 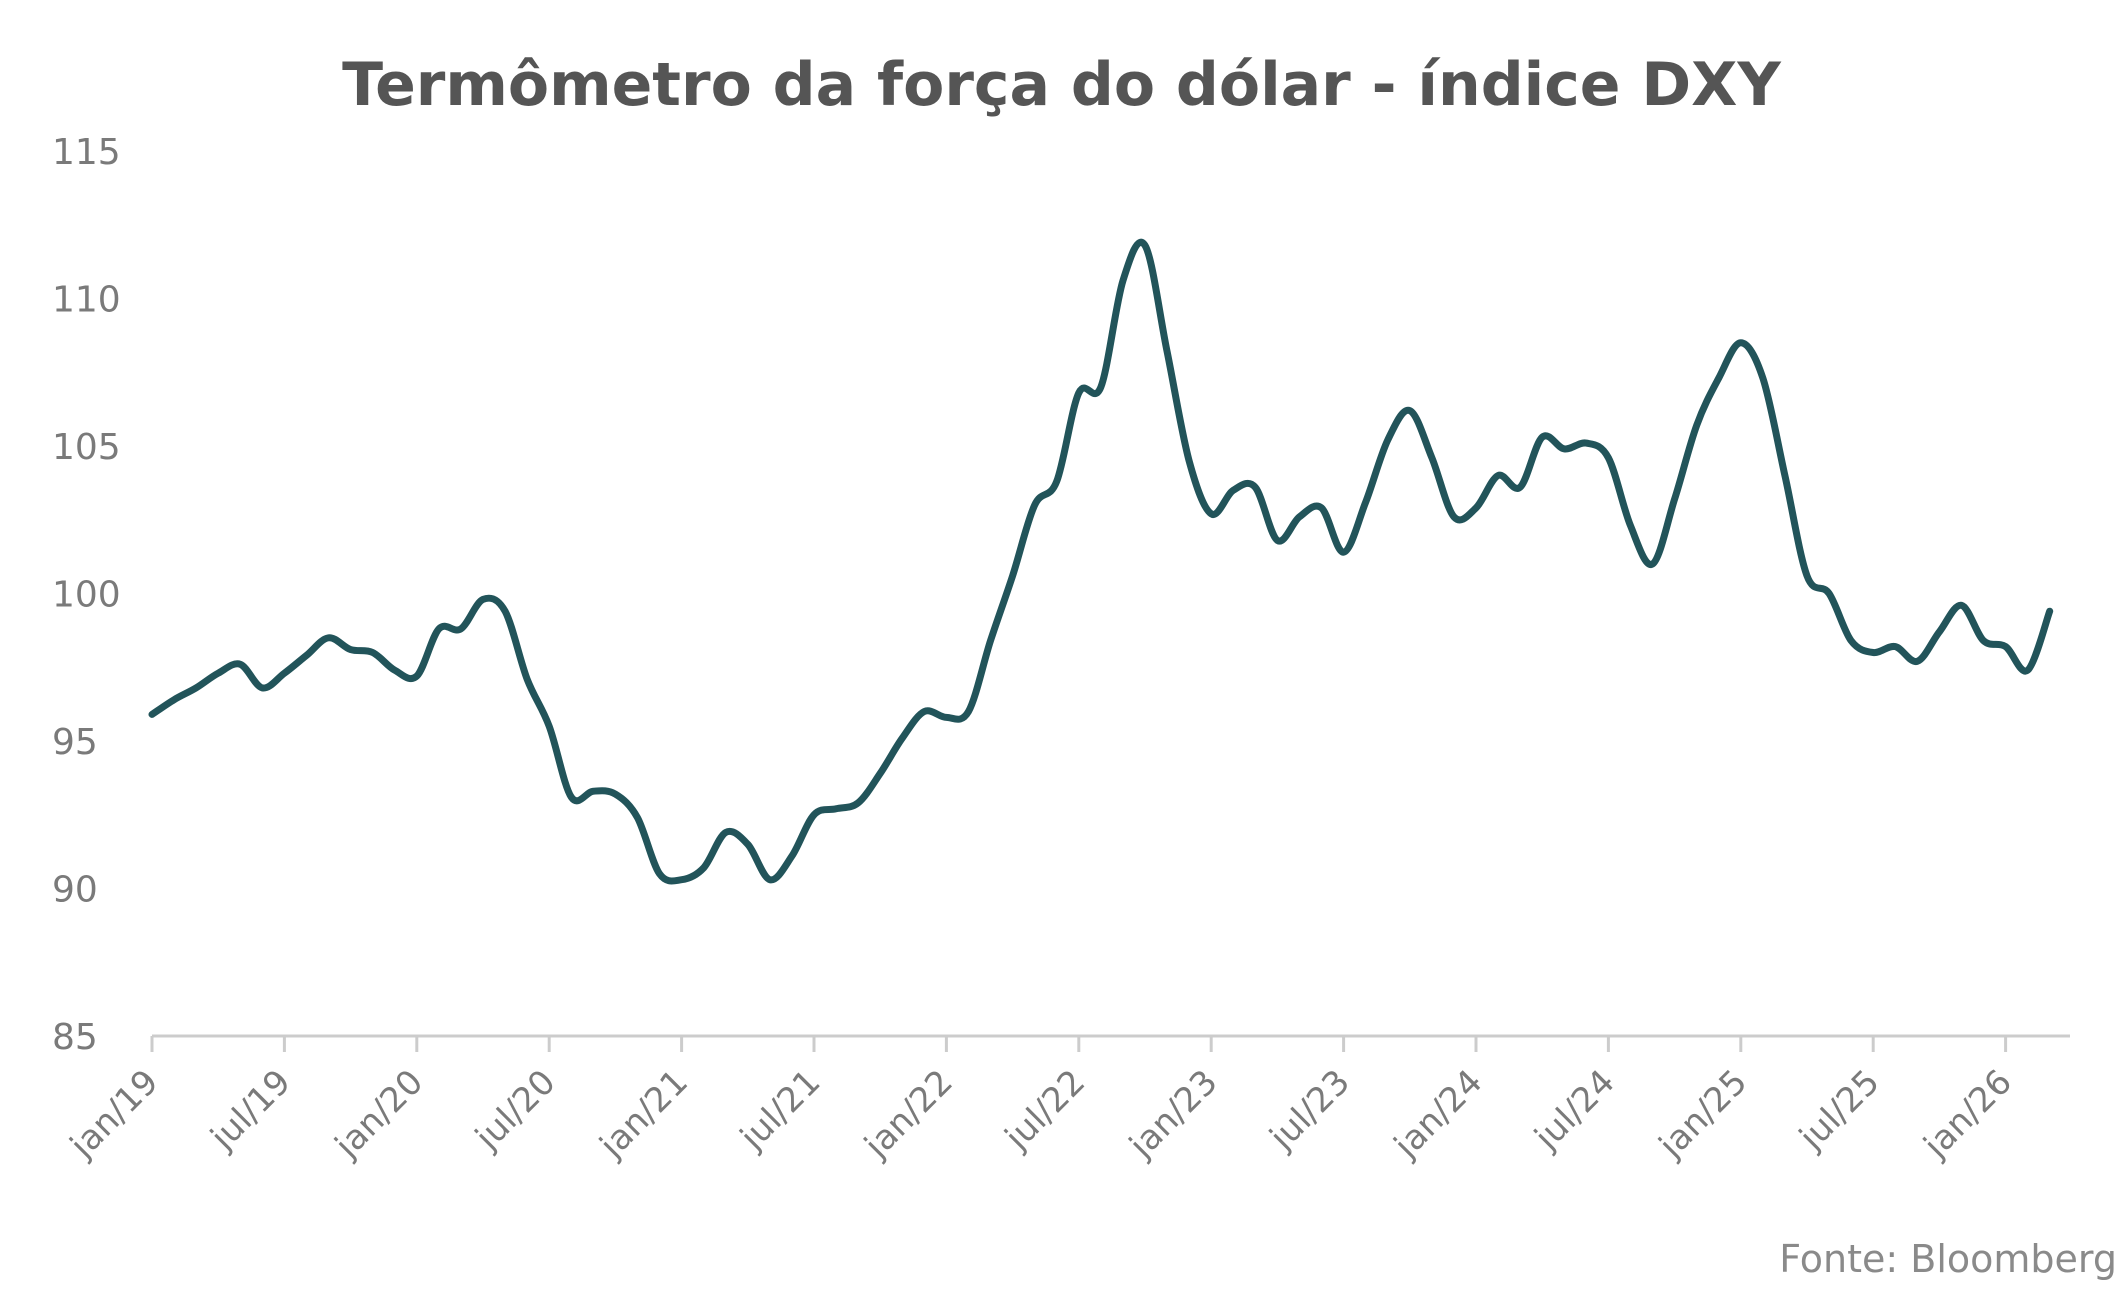 What do you see at coordinates (75, 742) in the screenshot?
I see `y-tick-label: 95` at bounding box center [75, 742].